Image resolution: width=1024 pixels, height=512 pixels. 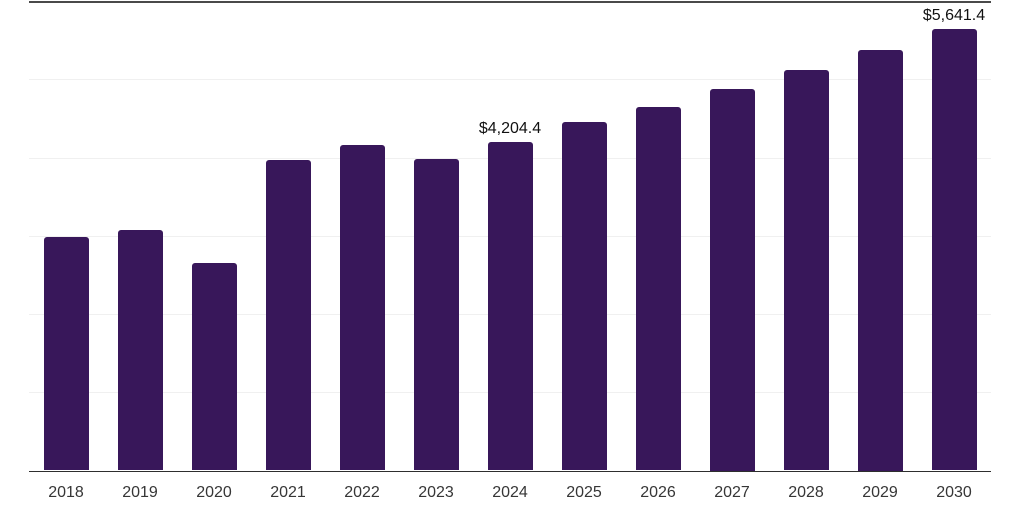 What do you see at coordinates (510, 492) in the screenshot?
I see `x-axis-label-2024: 2024` at bounding box center [510, 492].